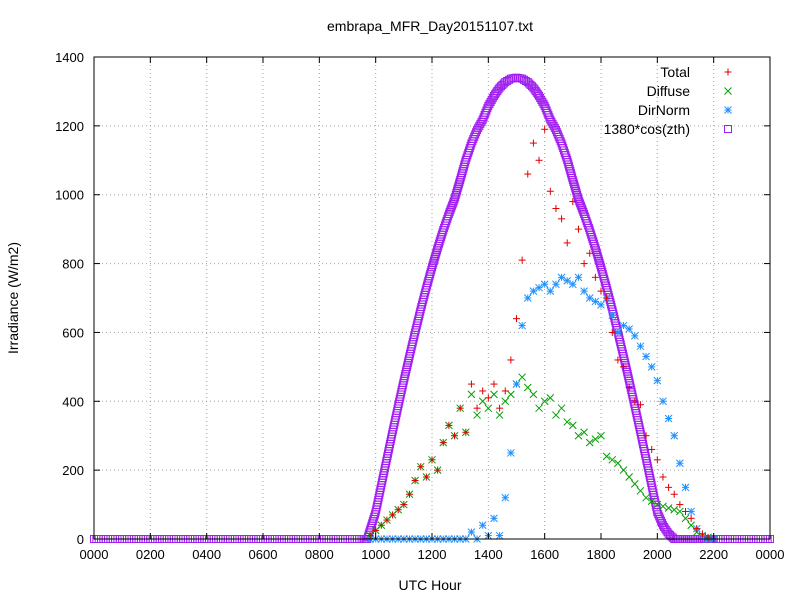 The height and width of the screenshot is (600, 800). Describe the element at coordinates (150, 554) in the screenshot. I see `x-tick-label: 0200` at that location.